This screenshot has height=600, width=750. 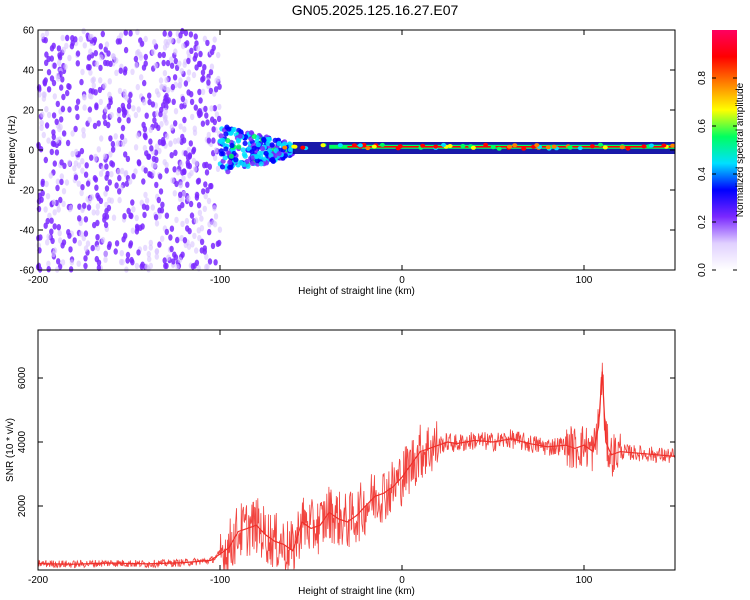 What do you see at coordinates (356, 291) in the screenshot?
I see `heatmap-x-axis-label: Height of straight line (km)` at bounding box center [356, 291].